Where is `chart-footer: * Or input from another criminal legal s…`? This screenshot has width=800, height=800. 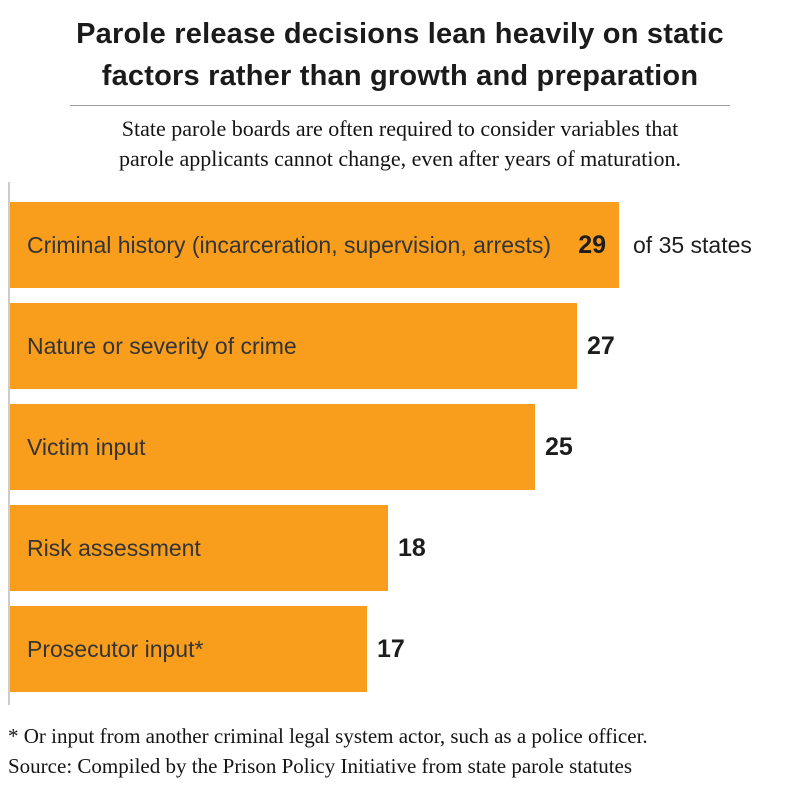 chart-footer: * Or input from another criminal legal s… is located at coordinates (400, 751).